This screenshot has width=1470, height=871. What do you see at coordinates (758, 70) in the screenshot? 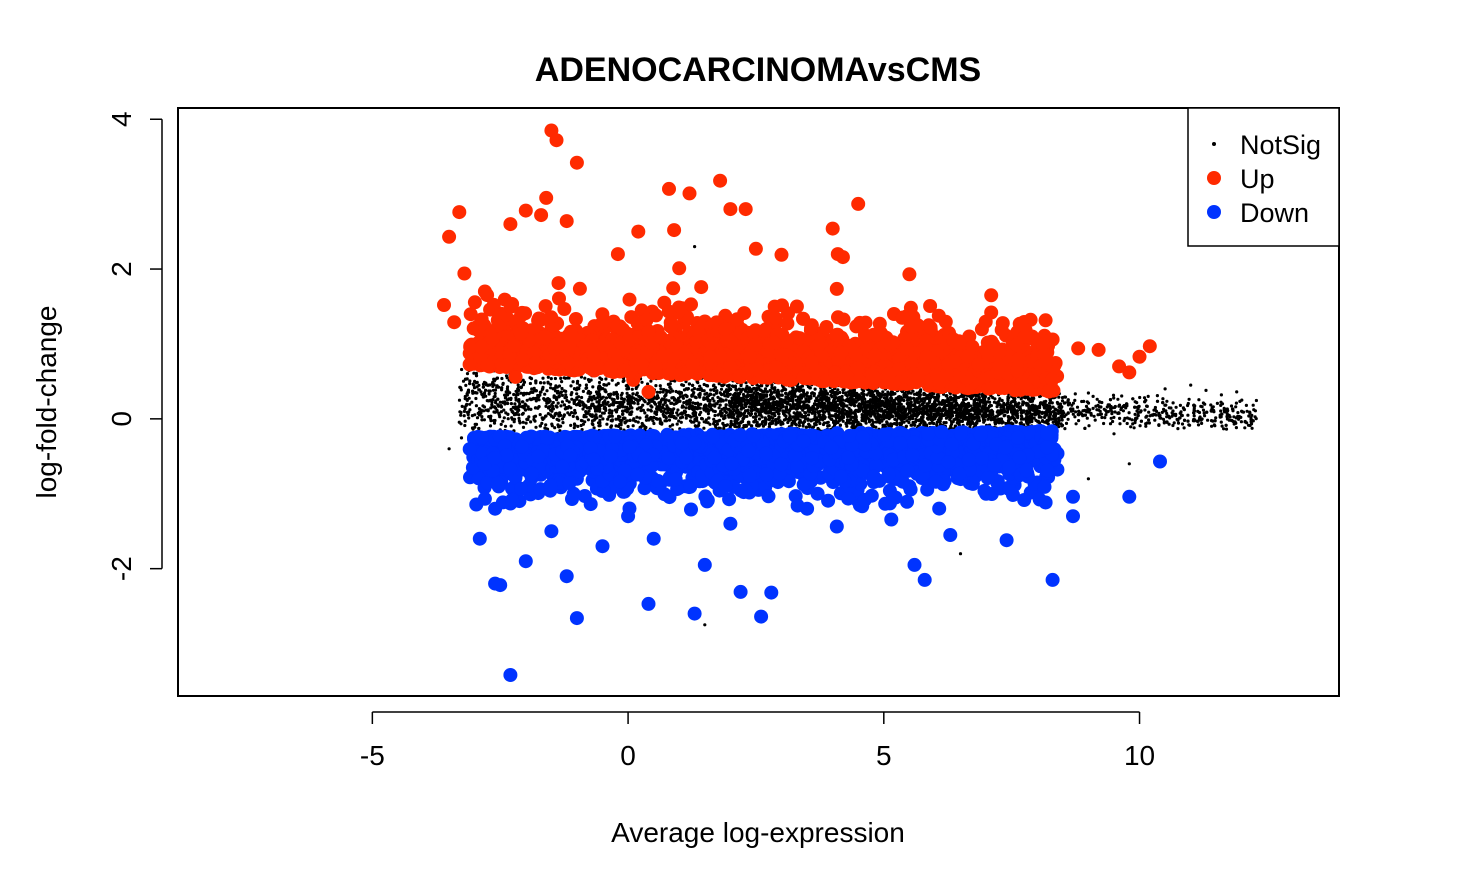
I see `chart-title: ADENOCARCINOMAvsCMS` at bounding box center [758, 70].